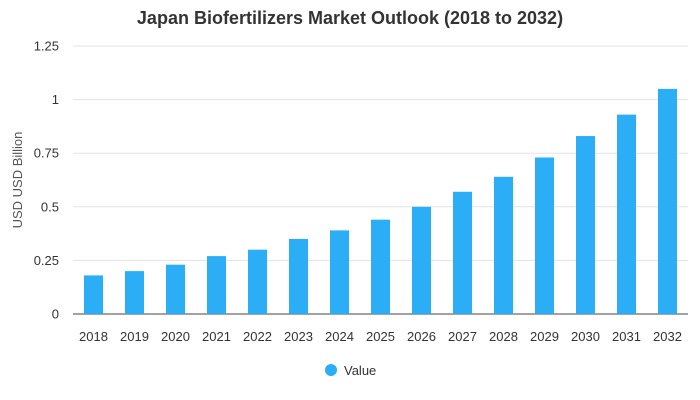 The image size is (700, 400). I want to click on x-tick-label: 2019, so click(134, 336).